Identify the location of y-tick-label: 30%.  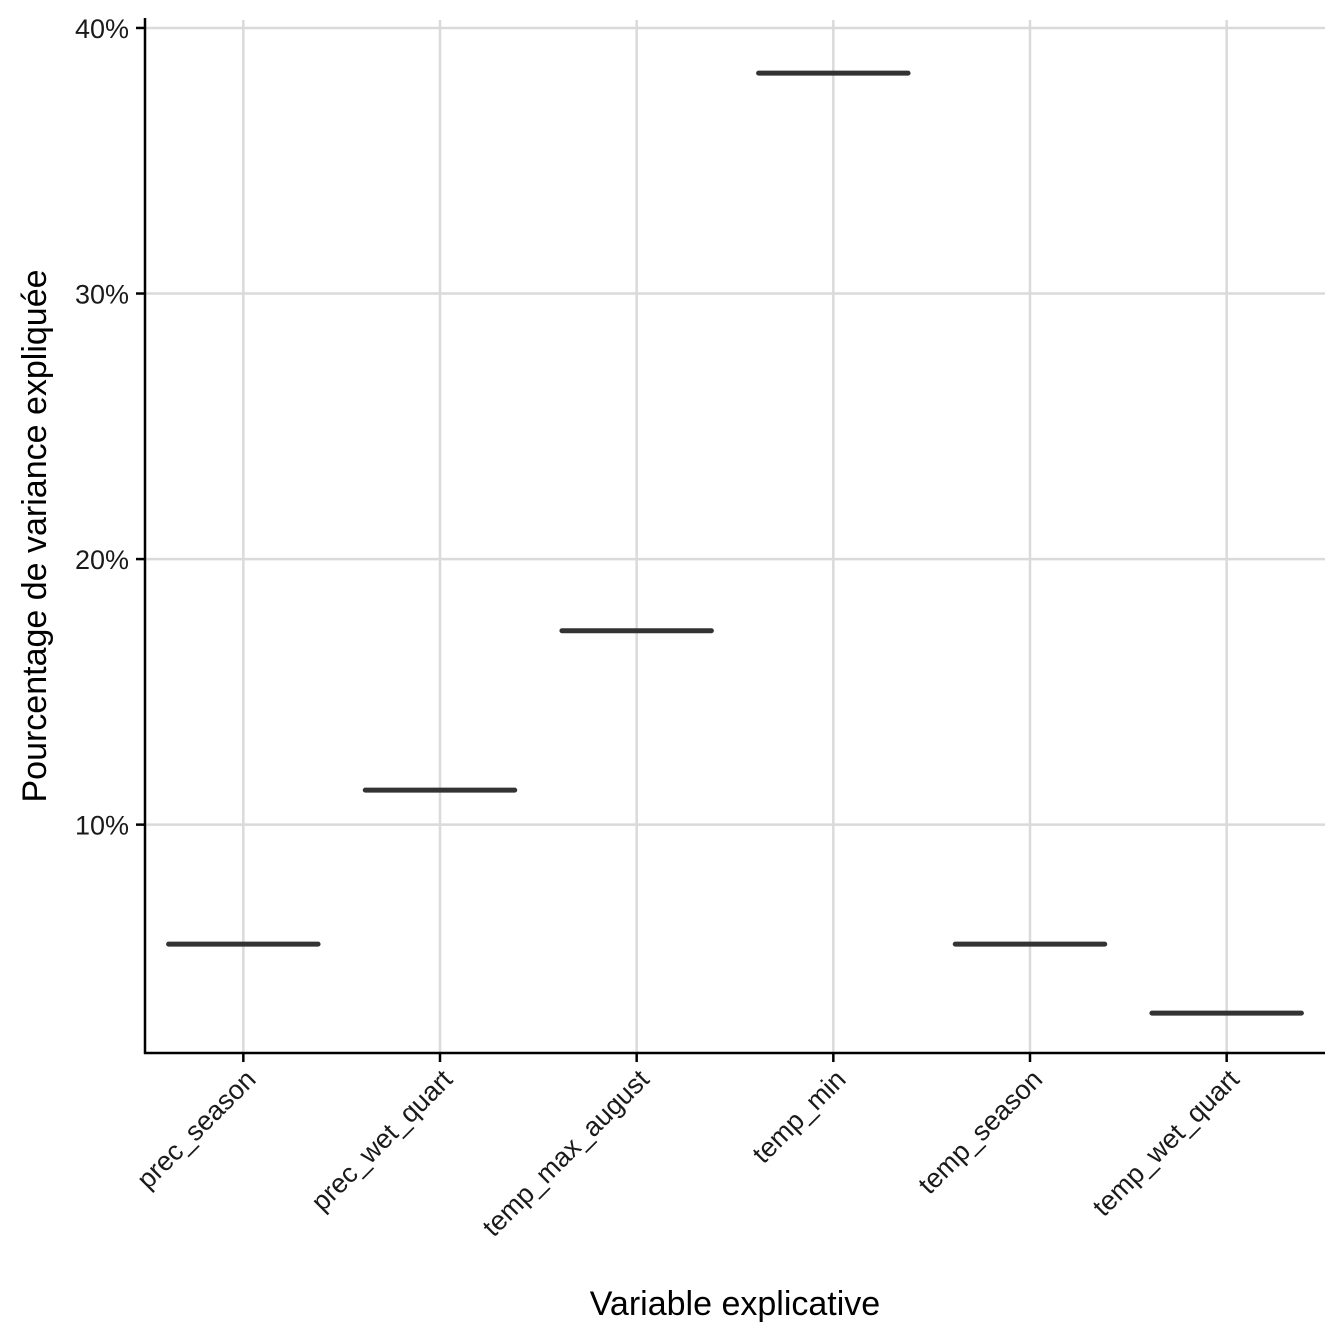
(102, 295).